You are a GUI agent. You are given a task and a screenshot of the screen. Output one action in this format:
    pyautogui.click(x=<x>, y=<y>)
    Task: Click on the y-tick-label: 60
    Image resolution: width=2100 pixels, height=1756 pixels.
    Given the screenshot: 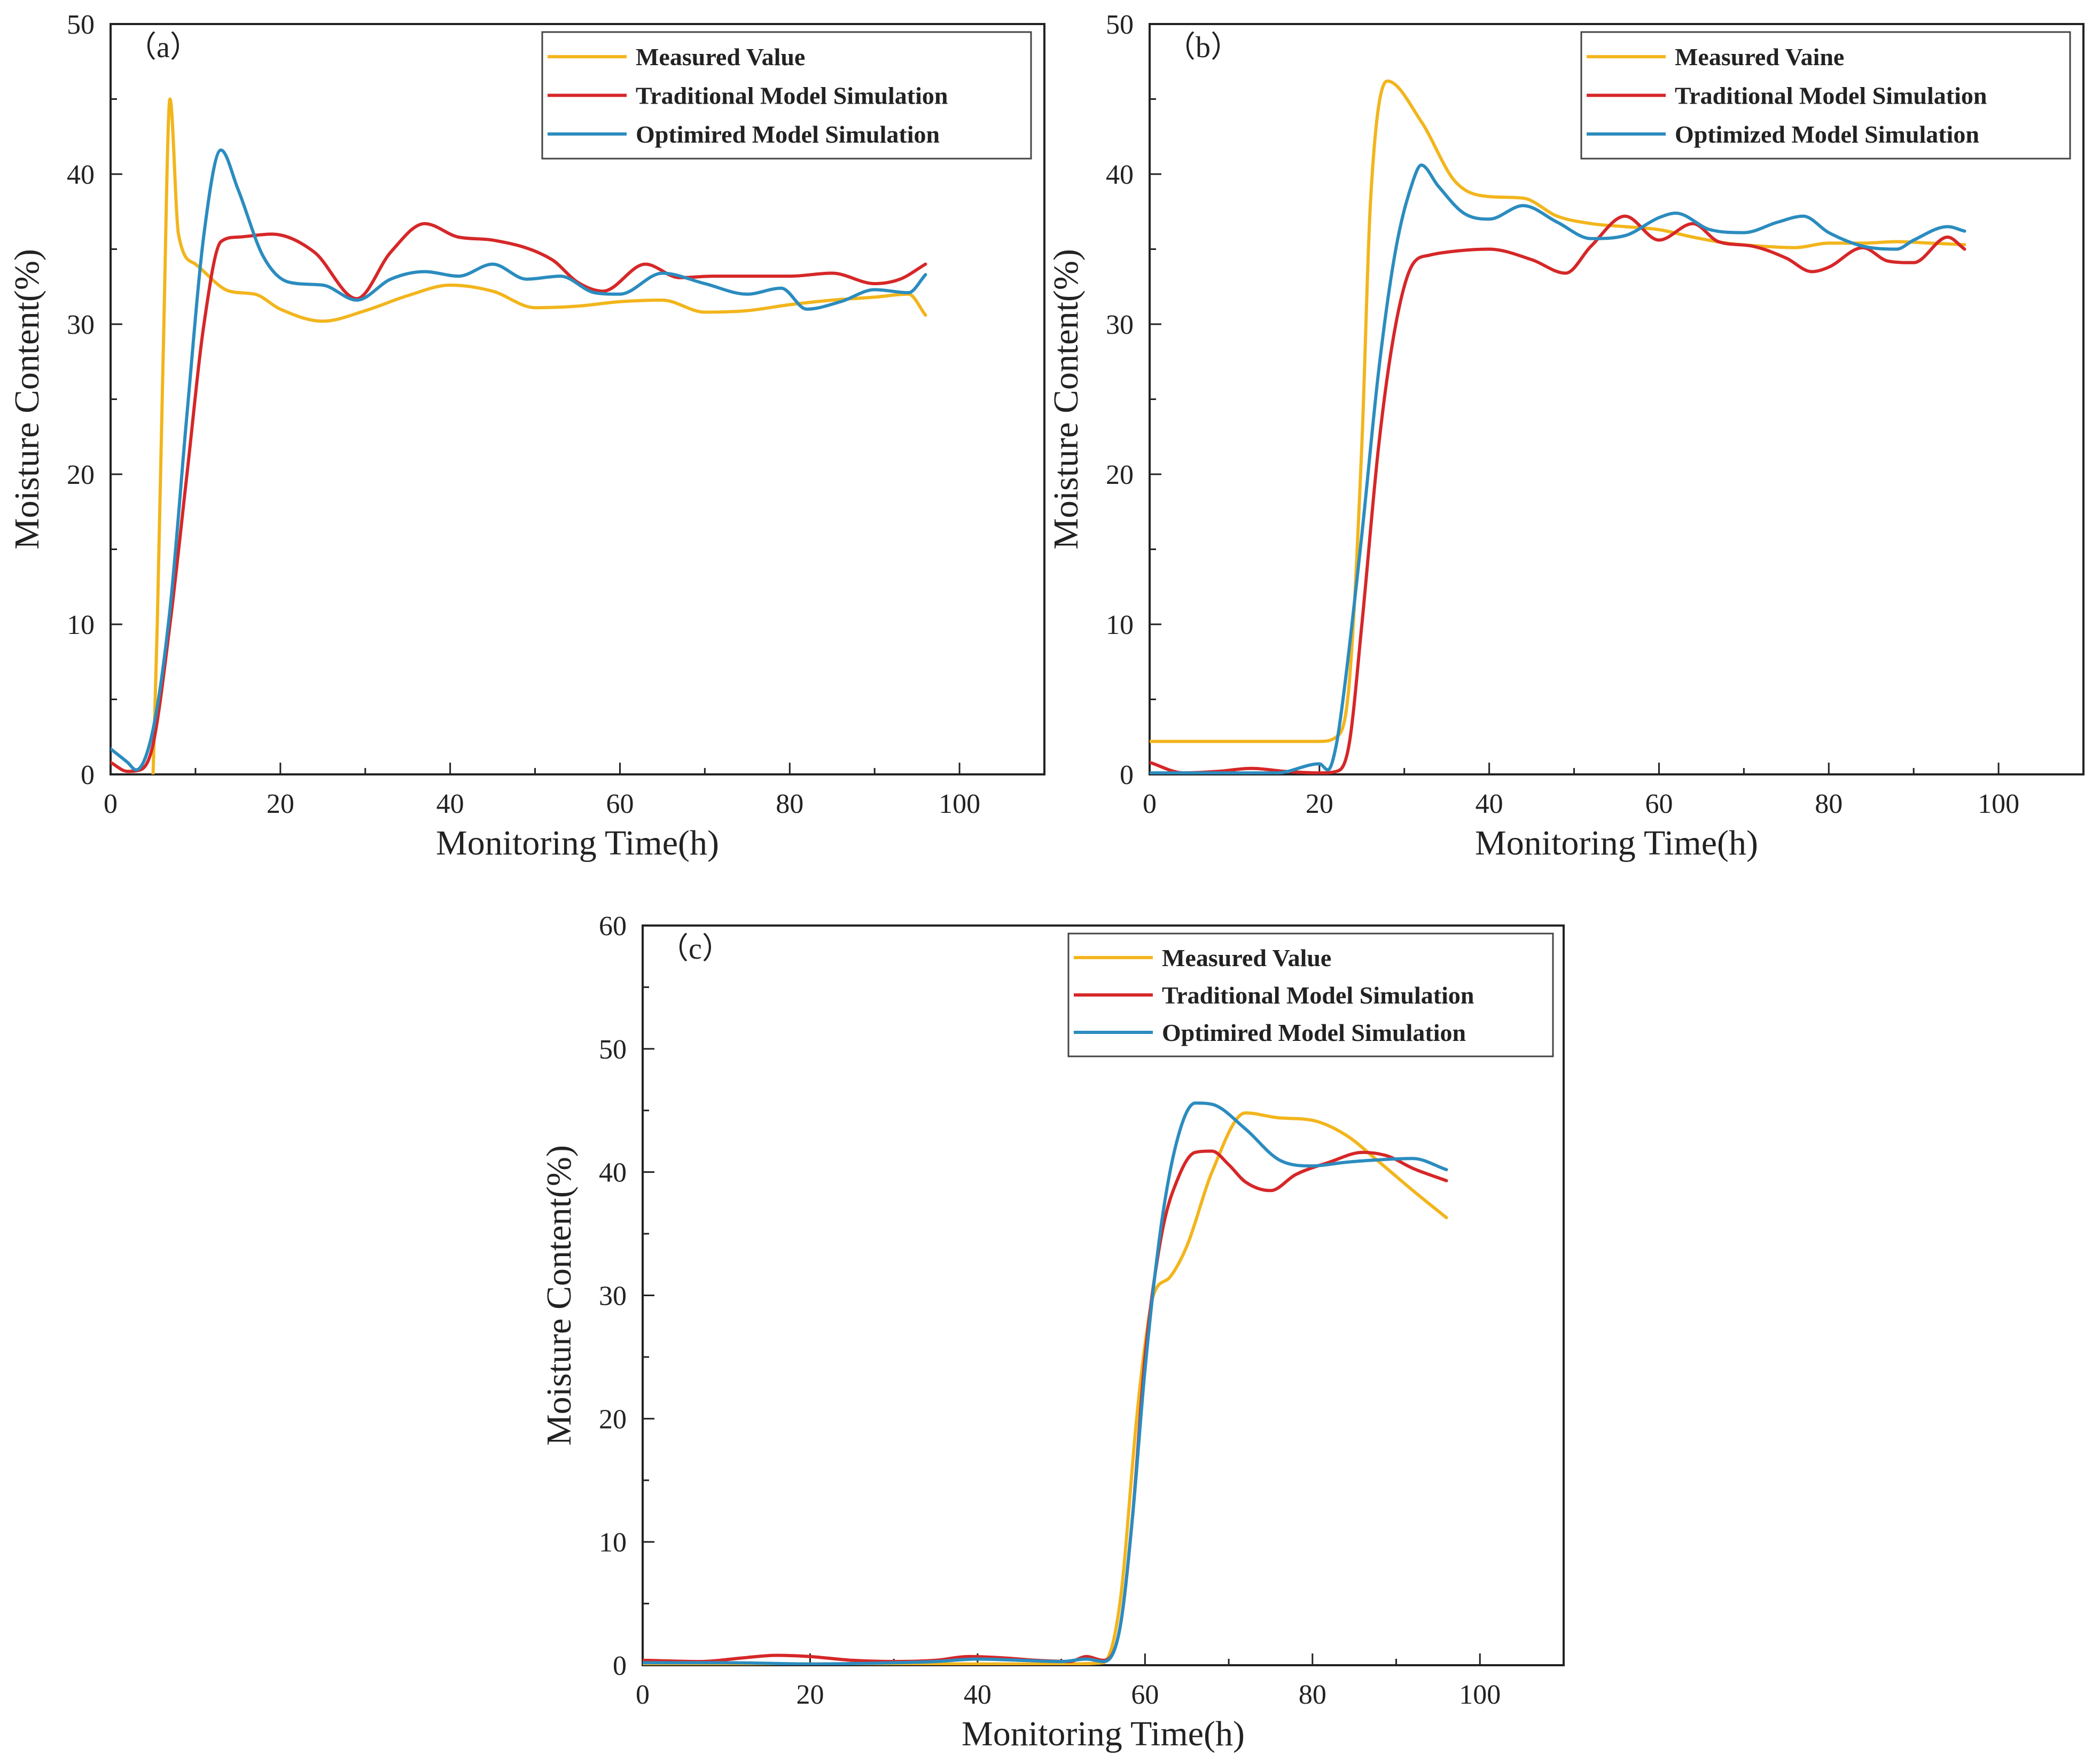 What is the action you would take?
    pyautogui.click(x=613, y=926)
    